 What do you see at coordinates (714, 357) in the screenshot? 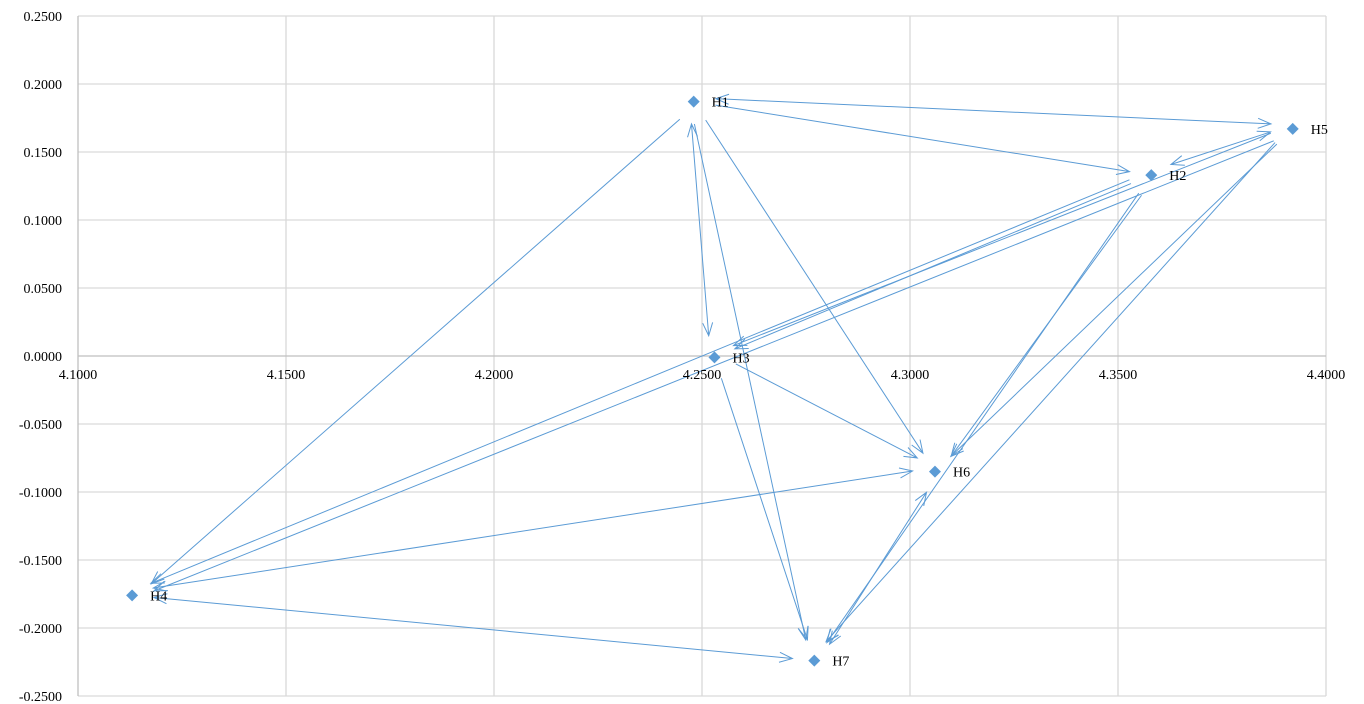
I see `point-marker-h3` at bounding box center [714, 357].